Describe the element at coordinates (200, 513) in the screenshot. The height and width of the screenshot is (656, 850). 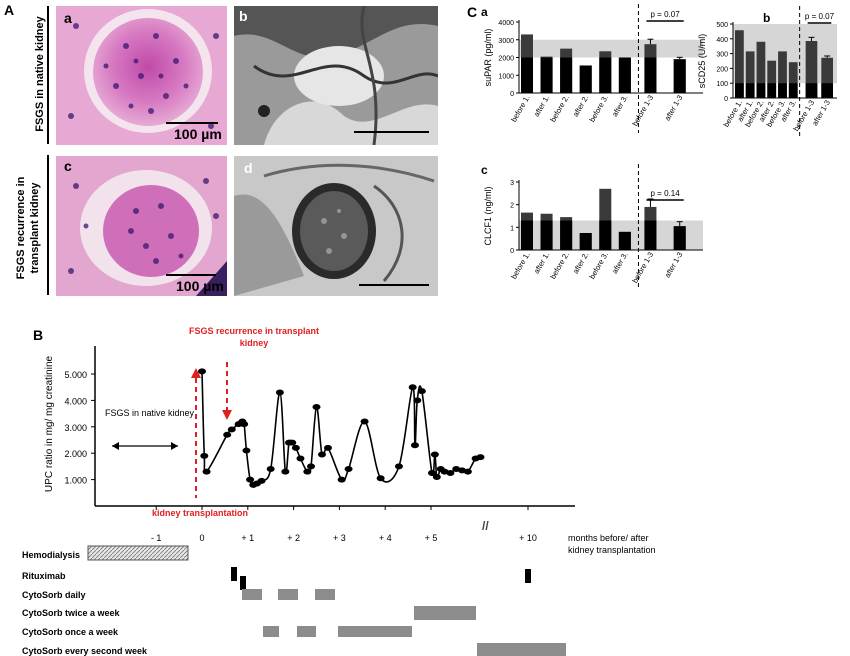
I see `annotation-transplant: kidney transplantation` at that location.